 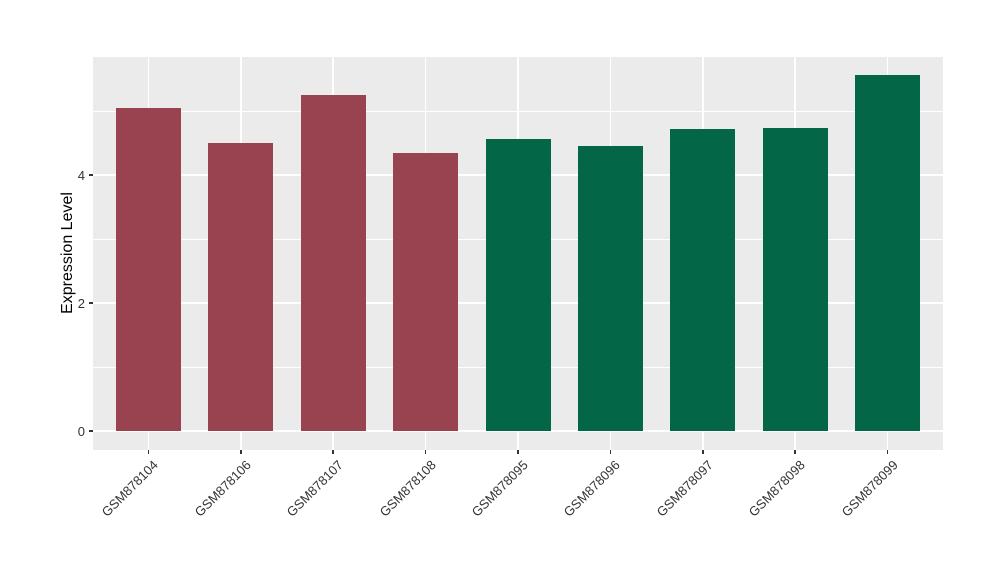 I want to click on bar-GSM878097, so click(x=703, y=279).